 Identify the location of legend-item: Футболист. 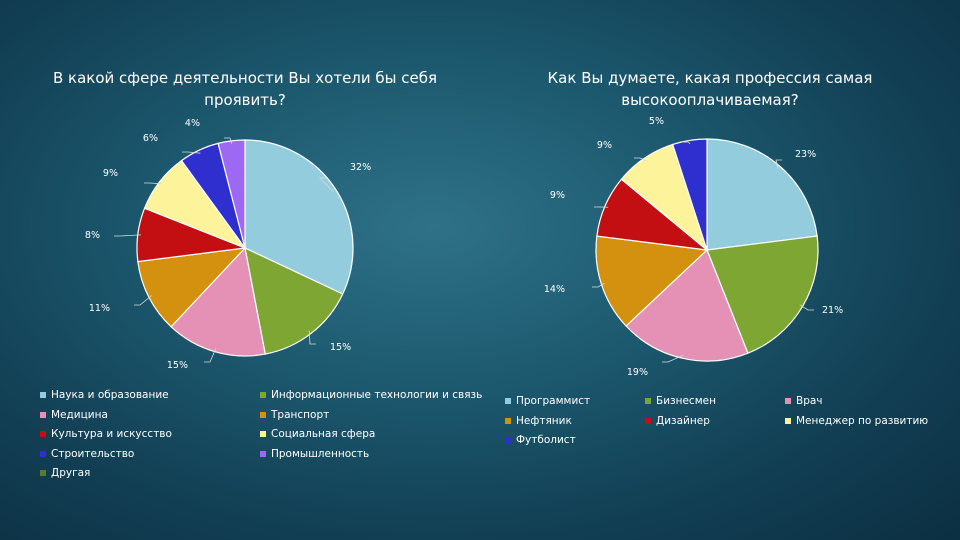
(540, 440).